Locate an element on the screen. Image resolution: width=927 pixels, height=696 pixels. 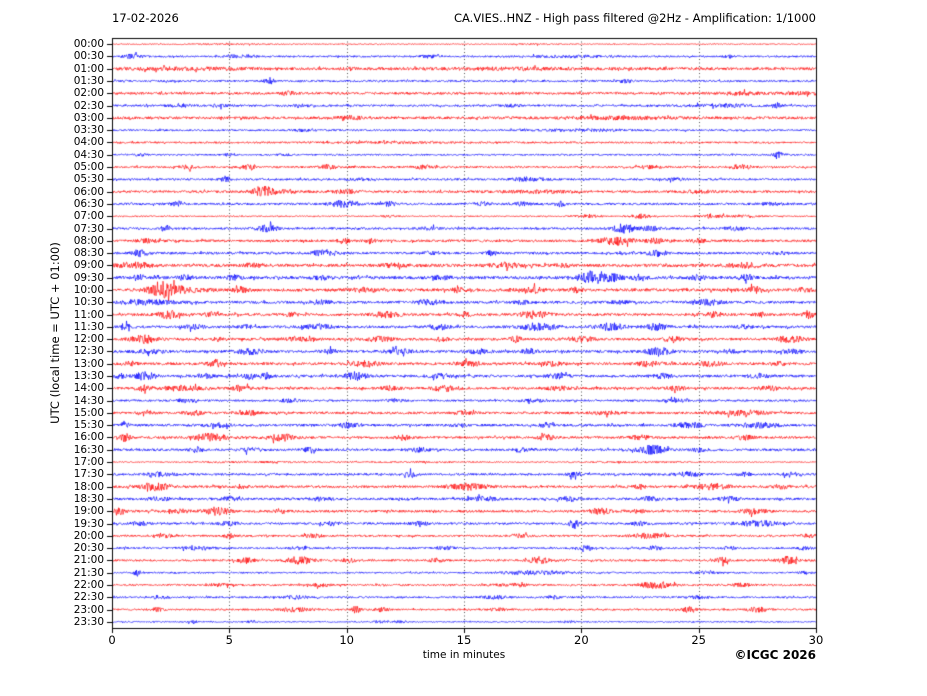
y-tick-label: 12:00 is located at coordinates (88, 339).